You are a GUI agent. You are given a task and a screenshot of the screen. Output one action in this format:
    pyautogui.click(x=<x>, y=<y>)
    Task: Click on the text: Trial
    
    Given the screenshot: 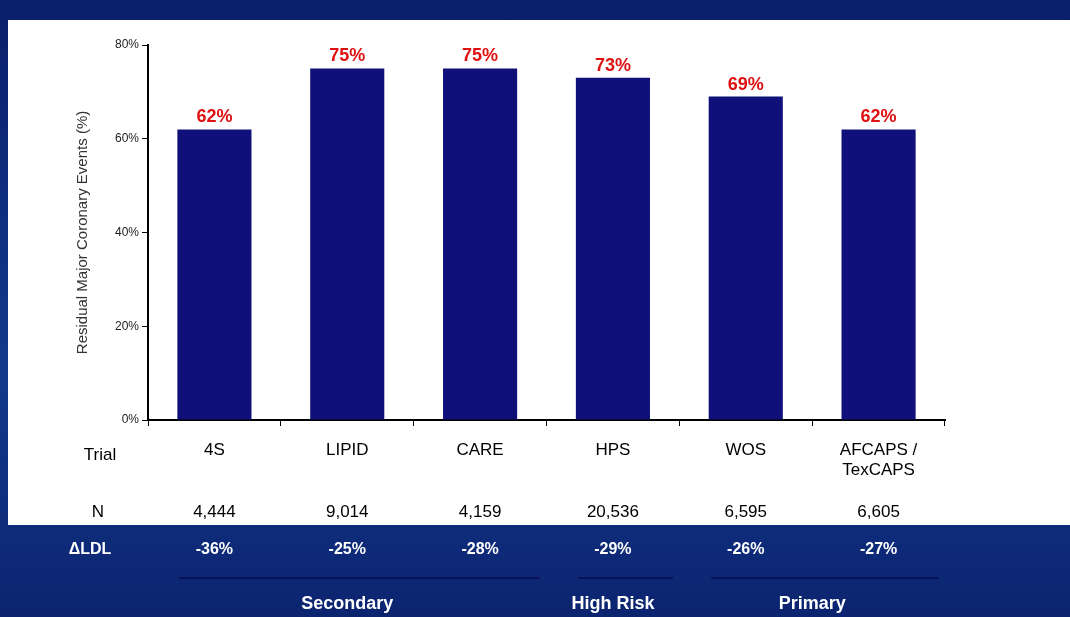 What is the action you would take?
    pyautogui.click(x=100, y=454)
    